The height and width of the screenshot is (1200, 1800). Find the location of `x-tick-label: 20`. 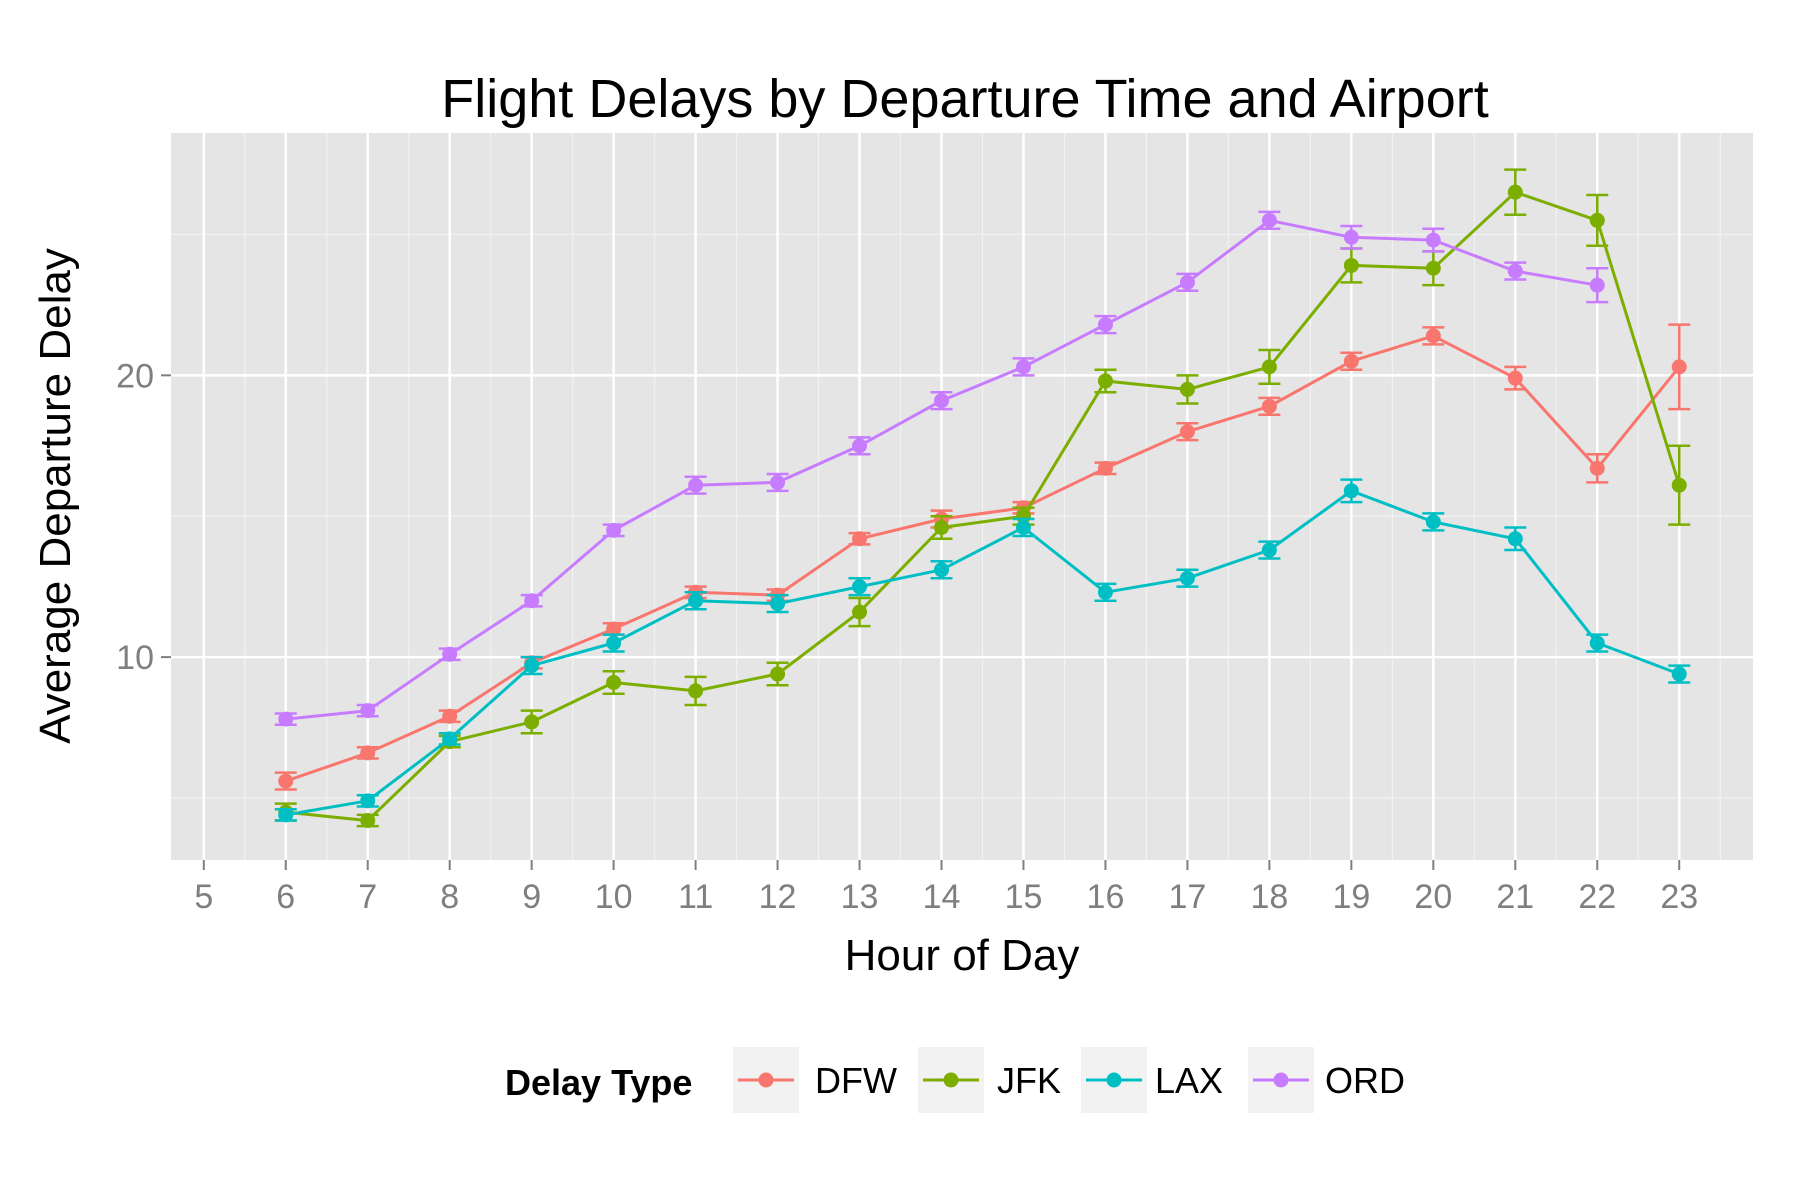

x-tick-label: 20 is located at coordinates (1433, 897).